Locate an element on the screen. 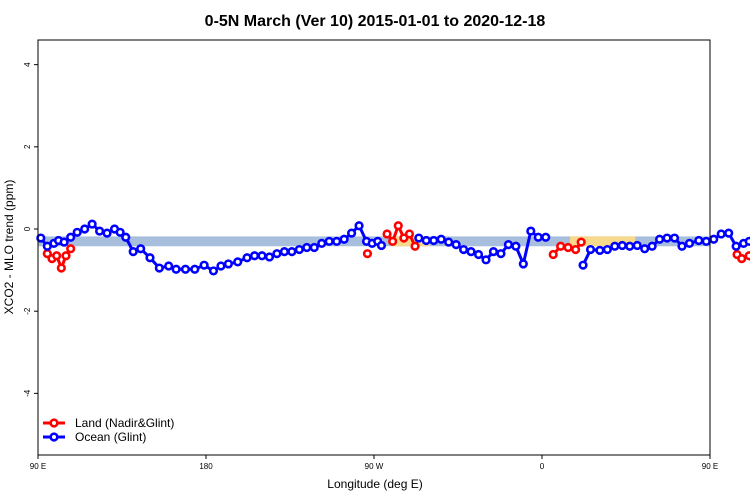 The image size is (750, 500). ocean-legend-marker is located at coordinates (54, 437).